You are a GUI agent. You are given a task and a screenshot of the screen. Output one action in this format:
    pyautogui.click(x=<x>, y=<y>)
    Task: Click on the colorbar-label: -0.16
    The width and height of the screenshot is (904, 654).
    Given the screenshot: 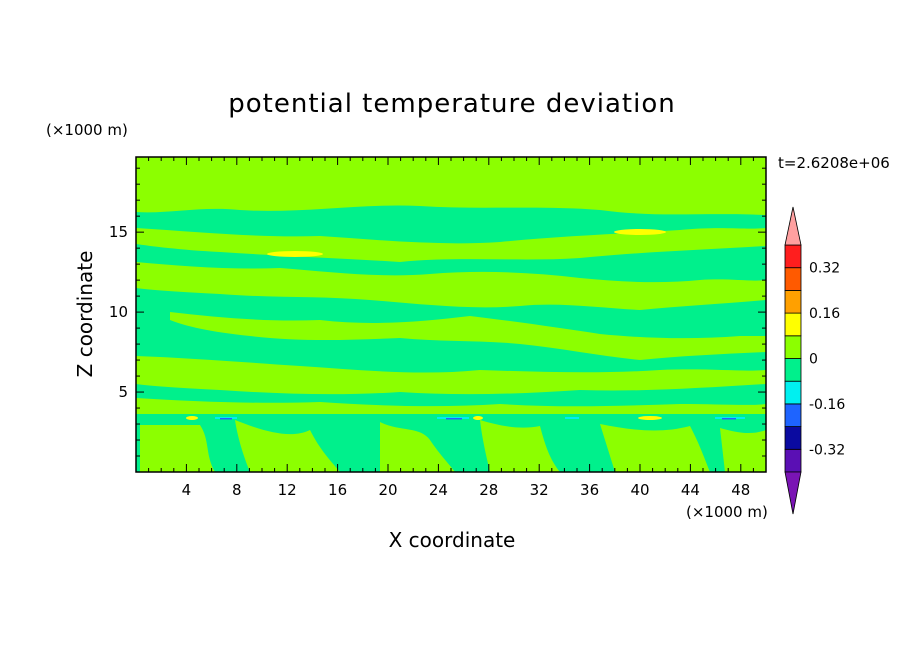 What is the action you would take?
    pyautogui.click(x=827, y=405)
    